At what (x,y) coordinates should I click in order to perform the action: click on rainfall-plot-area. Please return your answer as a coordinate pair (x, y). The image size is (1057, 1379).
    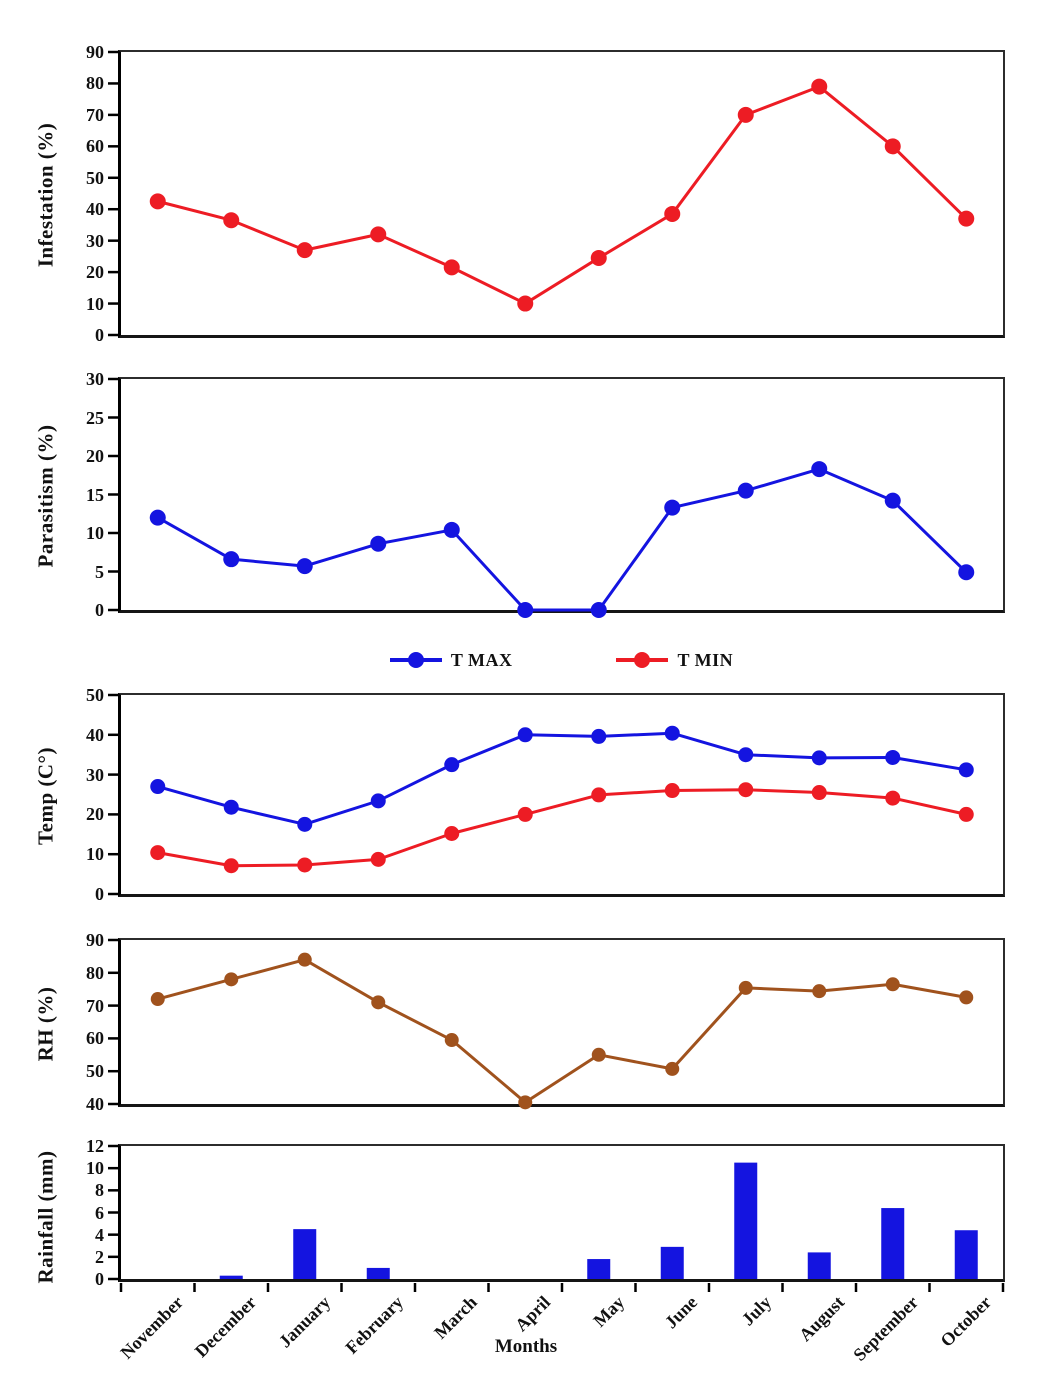
    Looking at the image, I should click on (556, 1218).